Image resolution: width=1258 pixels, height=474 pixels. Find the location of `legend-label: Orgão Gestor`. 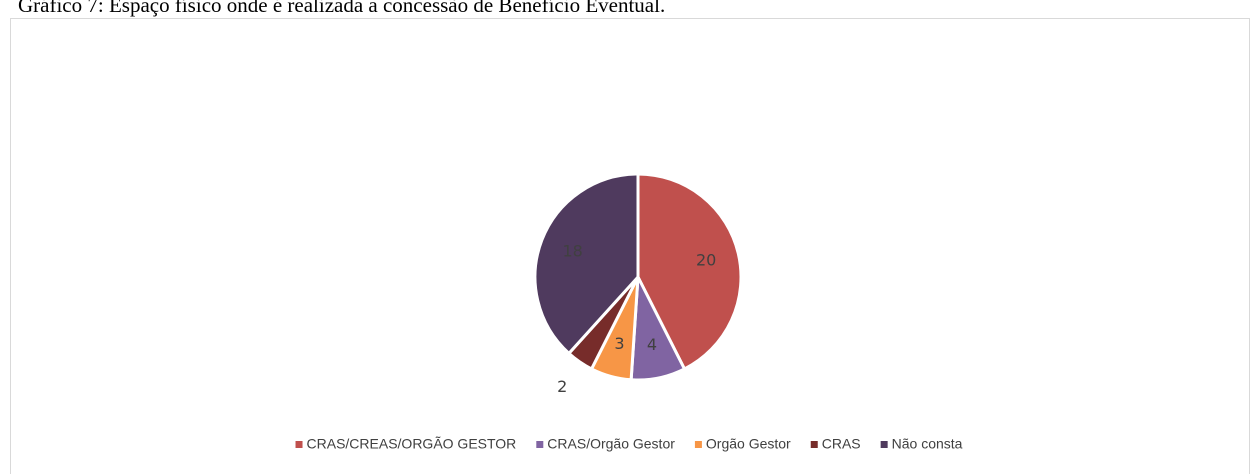

legend-label: Orgão Gestor is located at coordinates (748, 444).